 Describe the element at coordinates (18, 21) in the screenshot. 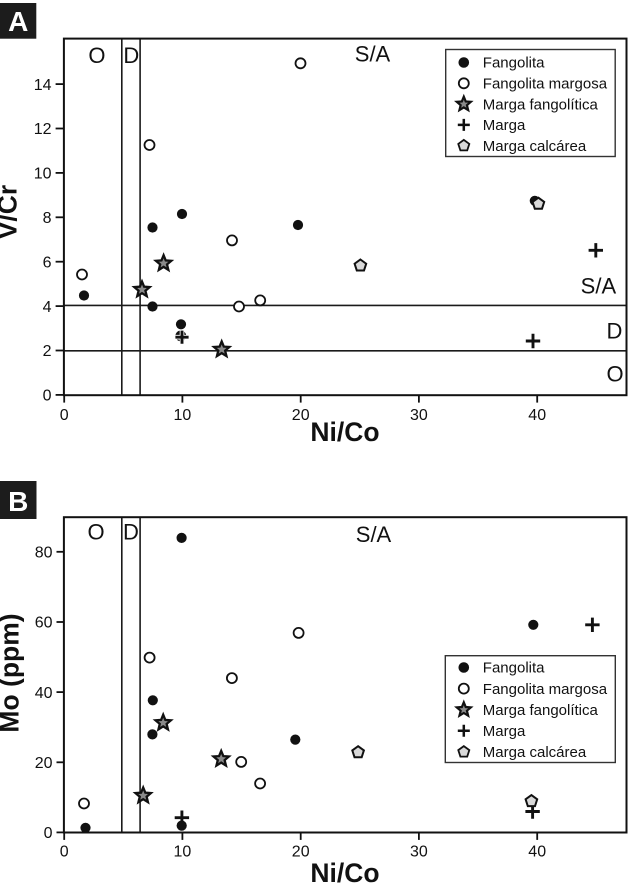

I see `svg-text: A` at that location.